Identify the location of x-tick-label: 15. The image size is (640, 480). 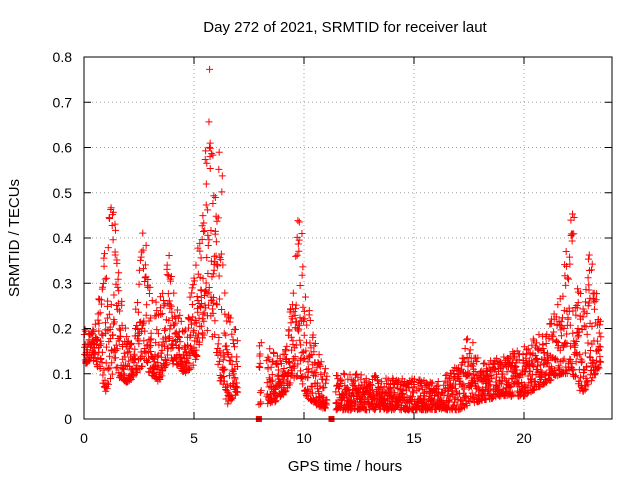
(414, 438).